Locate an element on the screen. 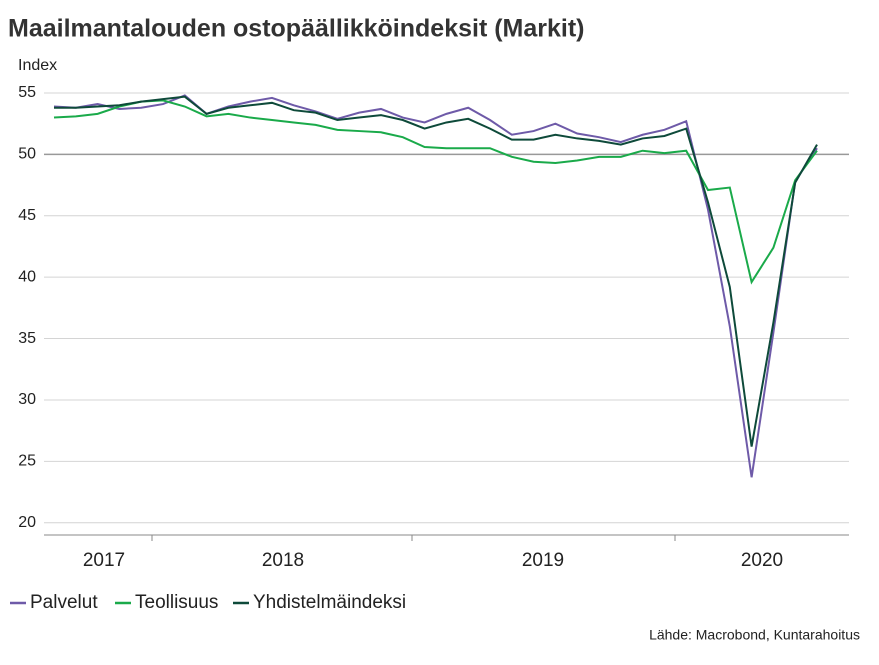 This screenshot has height=665, width=879. x-tick-label: 2017 is located at coordinates (104, 560).